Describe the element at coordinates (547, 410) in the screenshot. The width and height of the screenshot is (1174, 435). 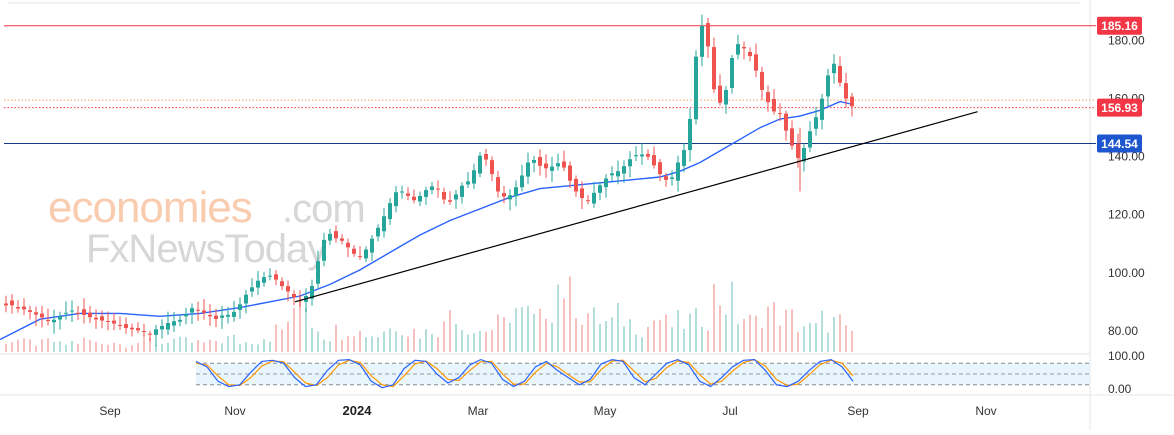
I see `time-axis: Sep Nov 2024 Mar May Jul Sep Nov` at that location.